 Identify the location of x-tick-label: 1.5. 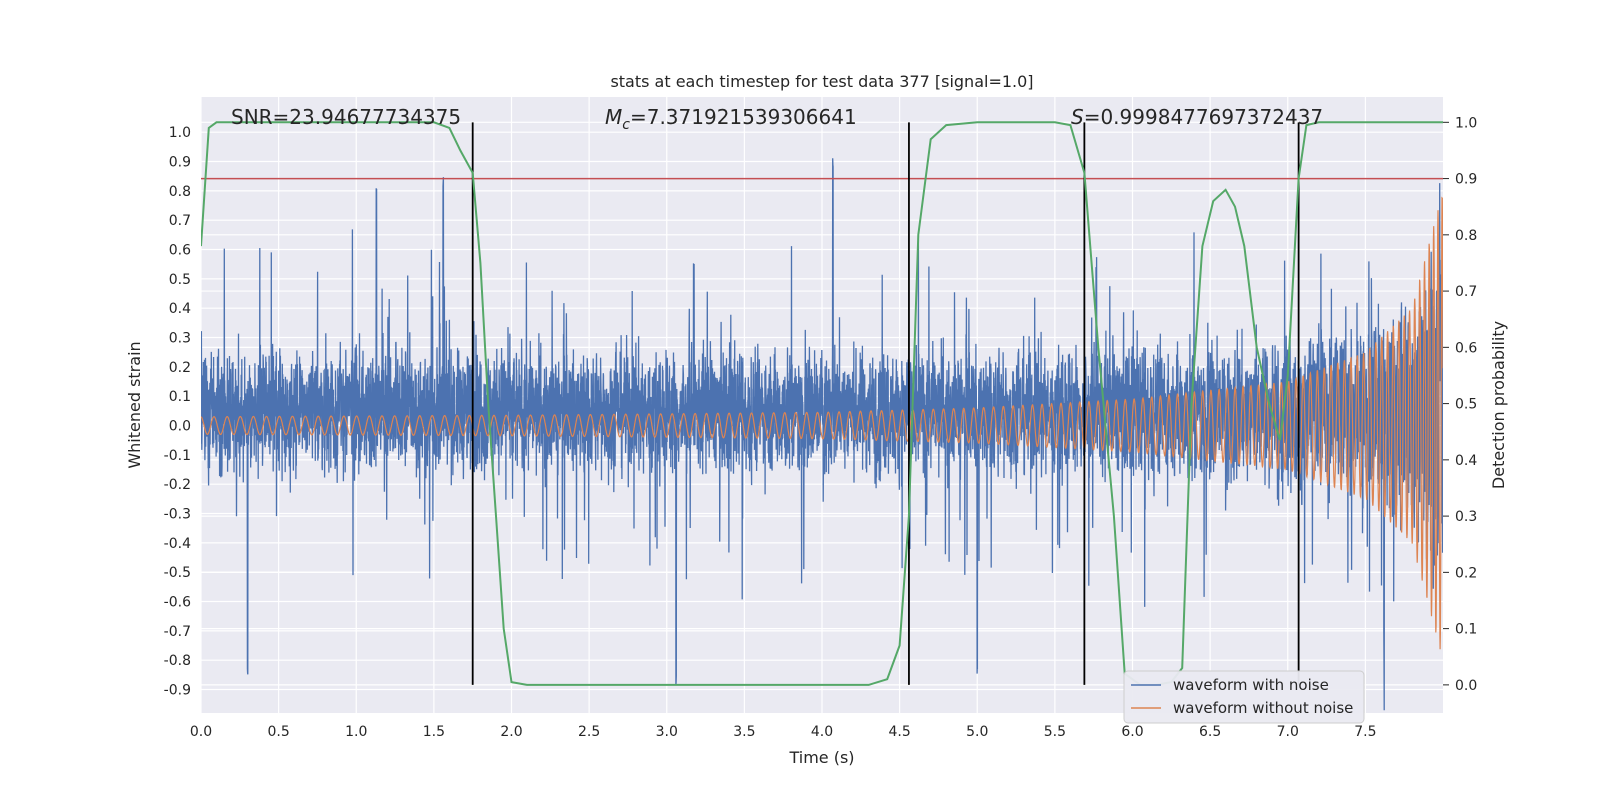
(434, 732).